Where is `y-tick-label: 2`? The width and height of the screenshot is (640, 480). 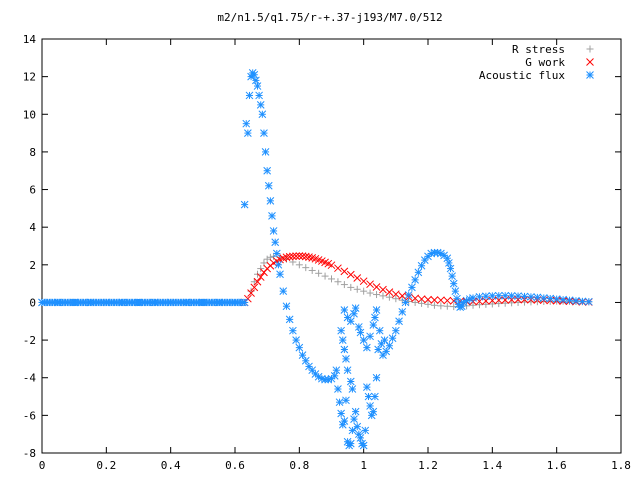 y-tick-label: 2 is located at coordinates (32, 265).